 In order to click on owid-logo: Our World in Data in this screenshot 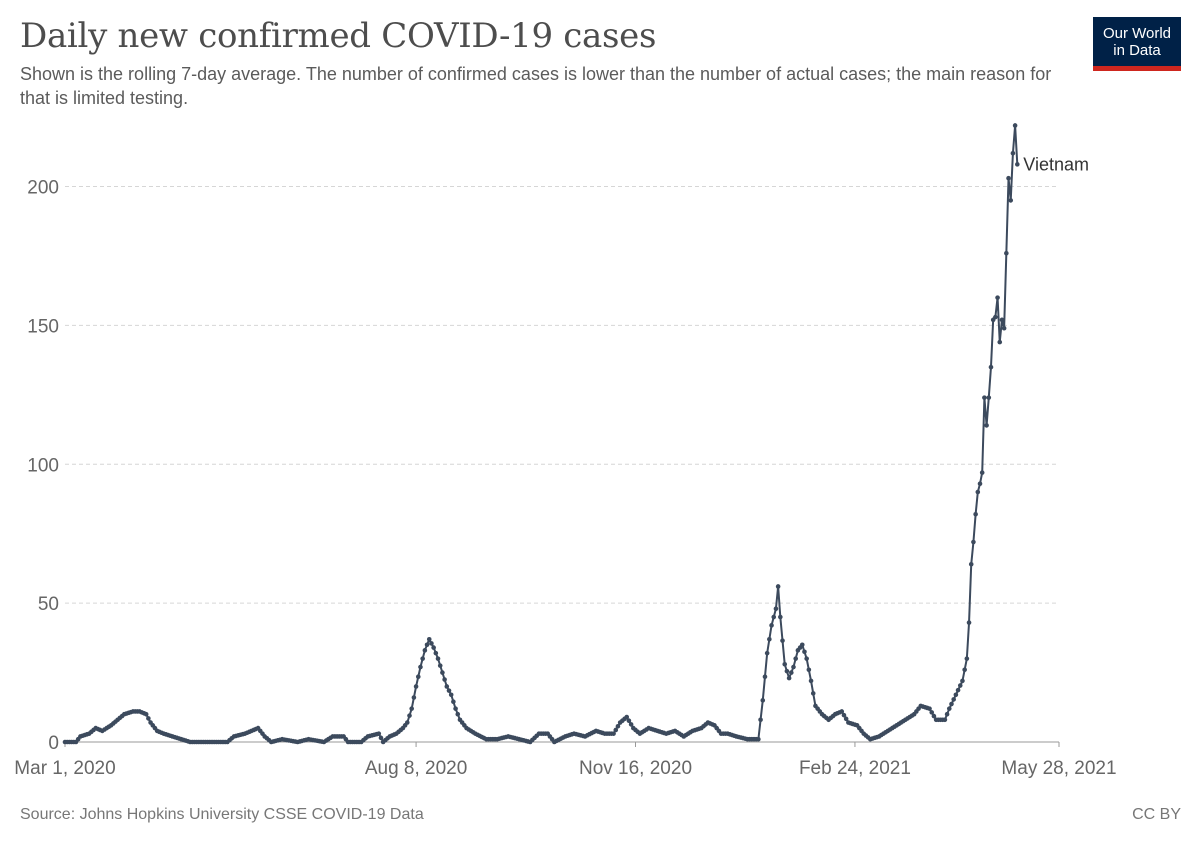, I will do `click(1137, 44)`.